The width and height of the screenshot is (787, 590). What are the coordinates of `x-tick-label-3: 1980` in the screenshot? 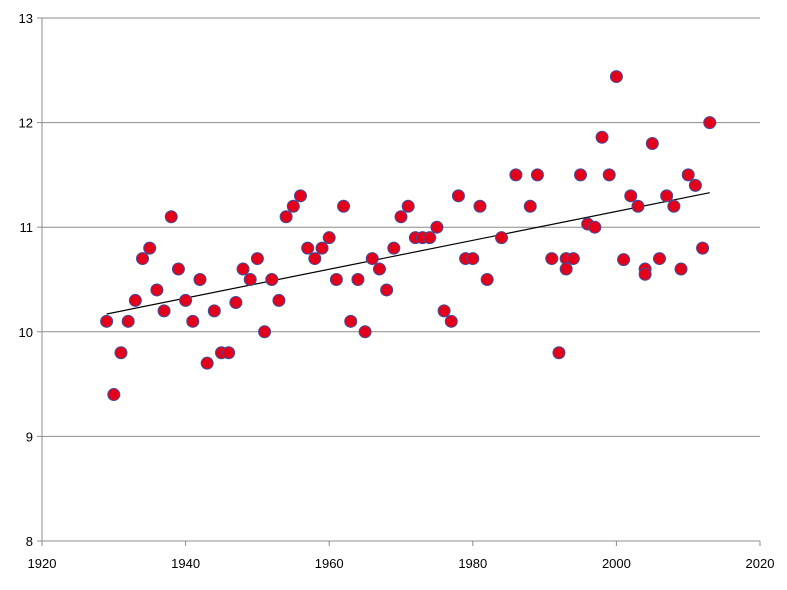 It's located at (472, 563).